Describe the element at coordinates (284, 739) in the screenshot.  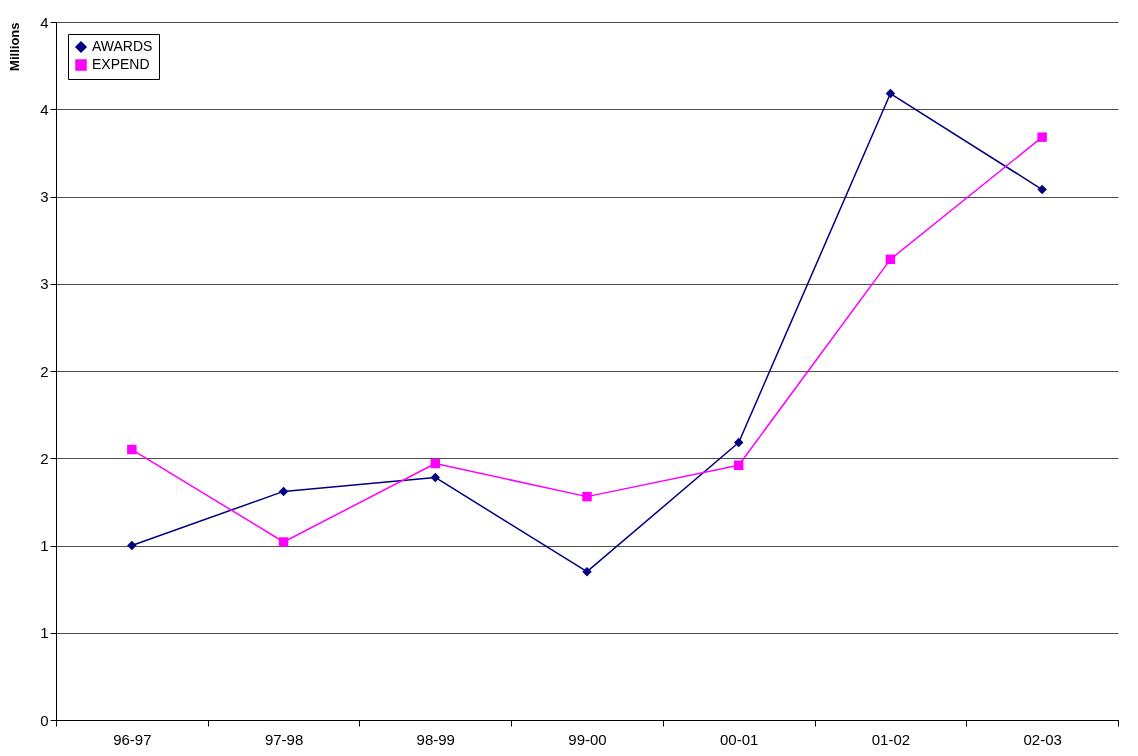
I see `x-tick-label: 97-98` at that location.